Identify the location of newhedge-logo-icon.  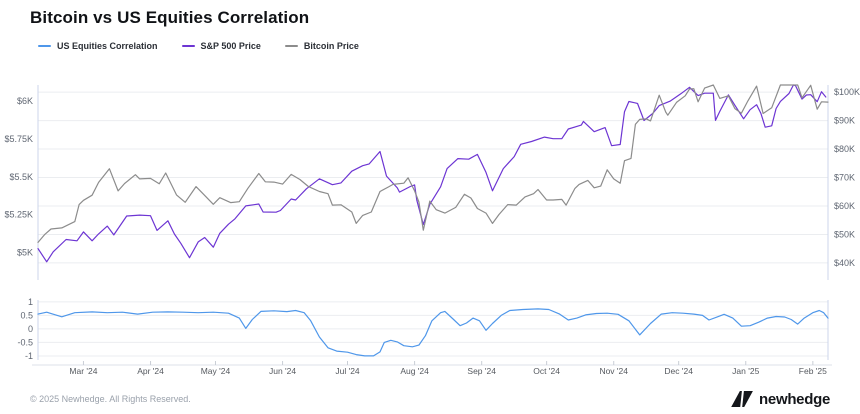
(742, 399).